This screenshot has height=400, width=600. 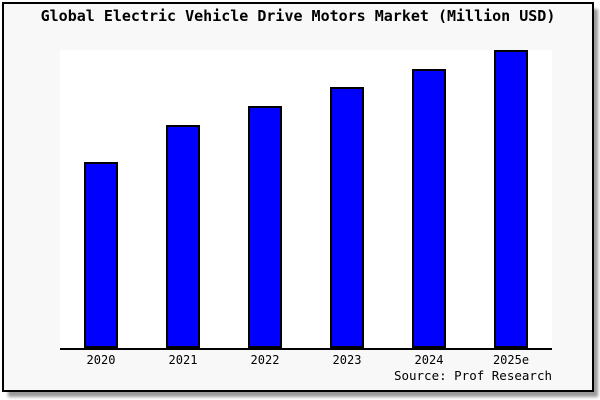 What do you see at coordinates (429, 208) in the screenshot?
I see `bar-2024` at bounding box center [429, 208].